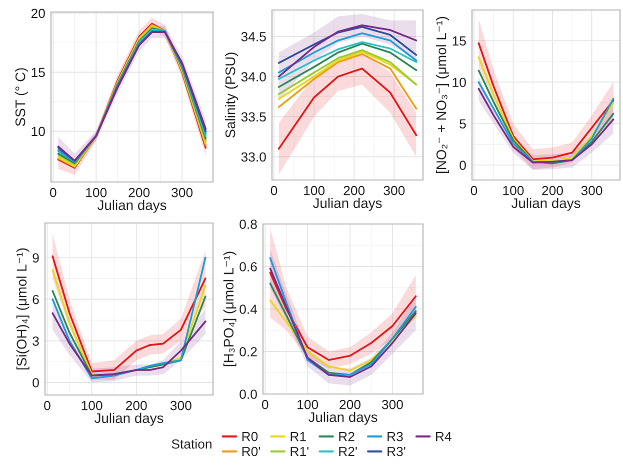 Image resolution: width=623 pixels, height=468 pixels. What do you see at coordinates (253, 117) in the screenshot?
I see `y-tick-label: 33.5` at bounding box center [253, 117].